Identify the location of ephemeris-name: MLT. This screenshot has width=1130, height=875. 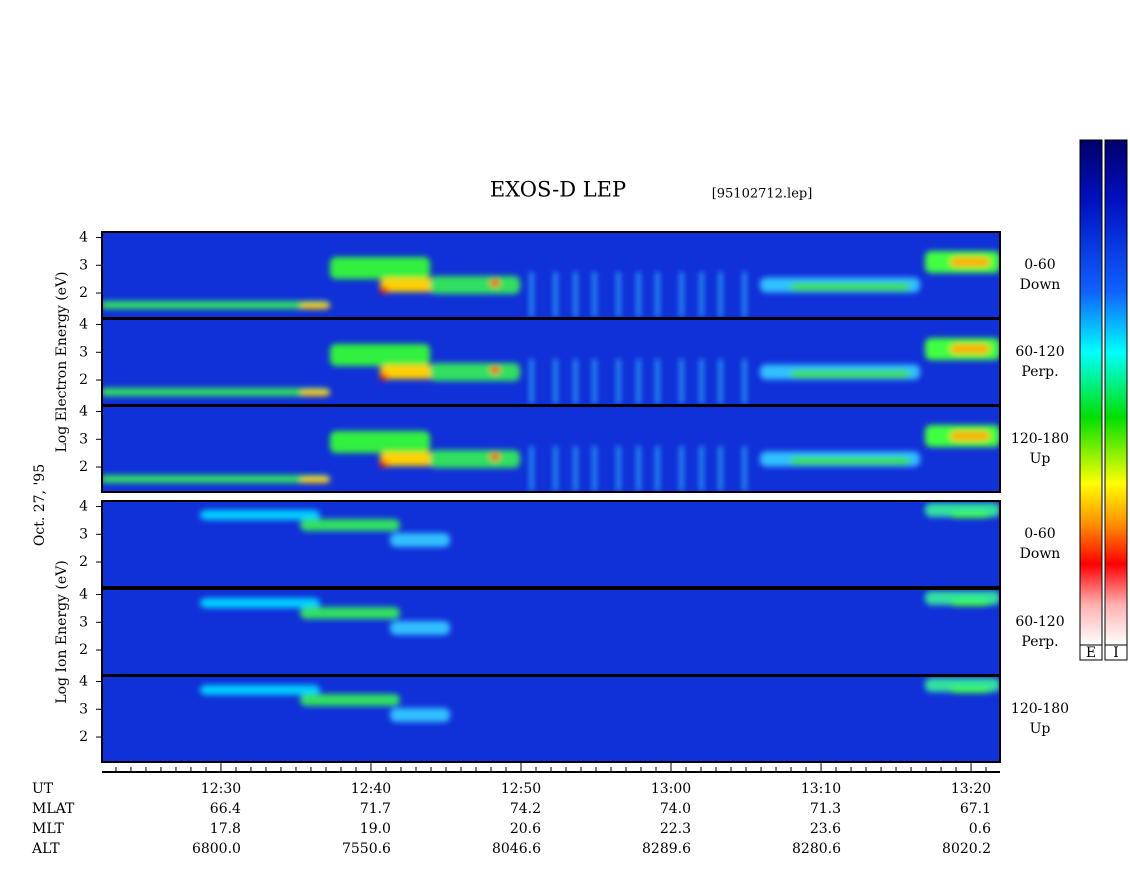
(48, 829).